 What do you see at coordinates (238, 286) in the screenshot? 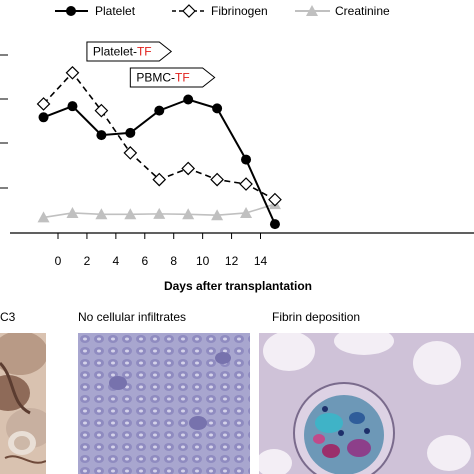
I see `x-axis-label: Days after transplantation` at bounding box center [238, 286].